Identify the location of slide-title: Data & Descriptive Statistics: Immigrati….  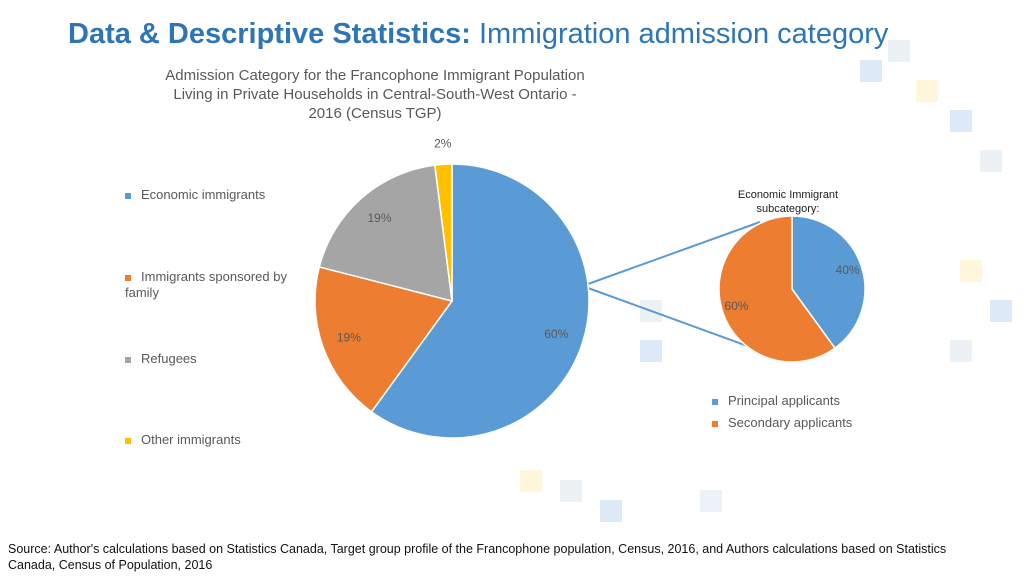
(478, 34).